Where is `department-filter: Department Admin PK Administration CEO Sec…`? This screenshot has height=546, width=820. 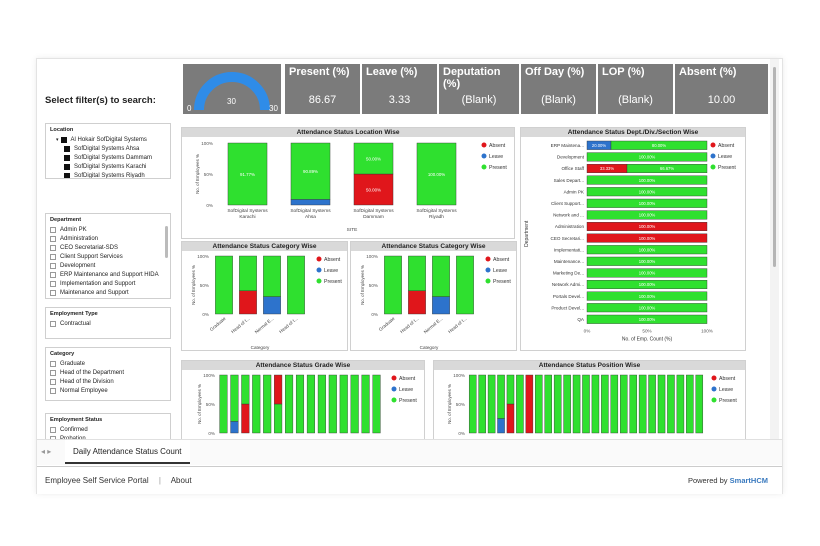 department-filter: Department Admin PK Administration CEO Sec… is located at coordinates (108, 256).